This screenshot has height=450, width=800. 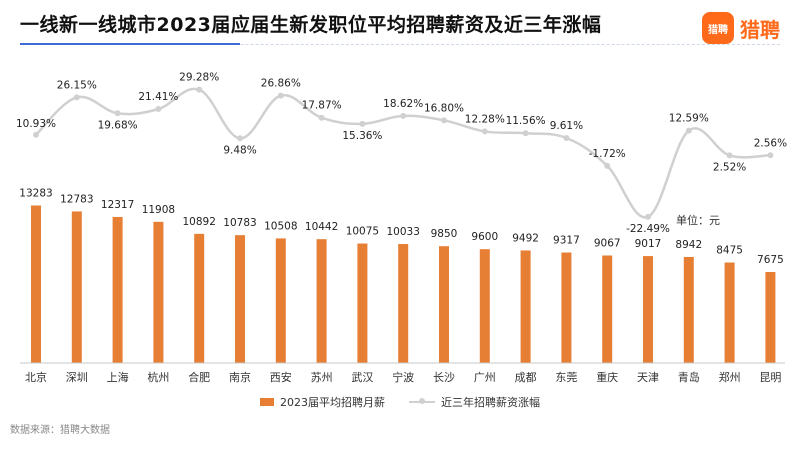 What do you see at coordinates (402, 232) in the screenshot?
I see `salary-bar-label: 10033` at bounding box center [402, 232].